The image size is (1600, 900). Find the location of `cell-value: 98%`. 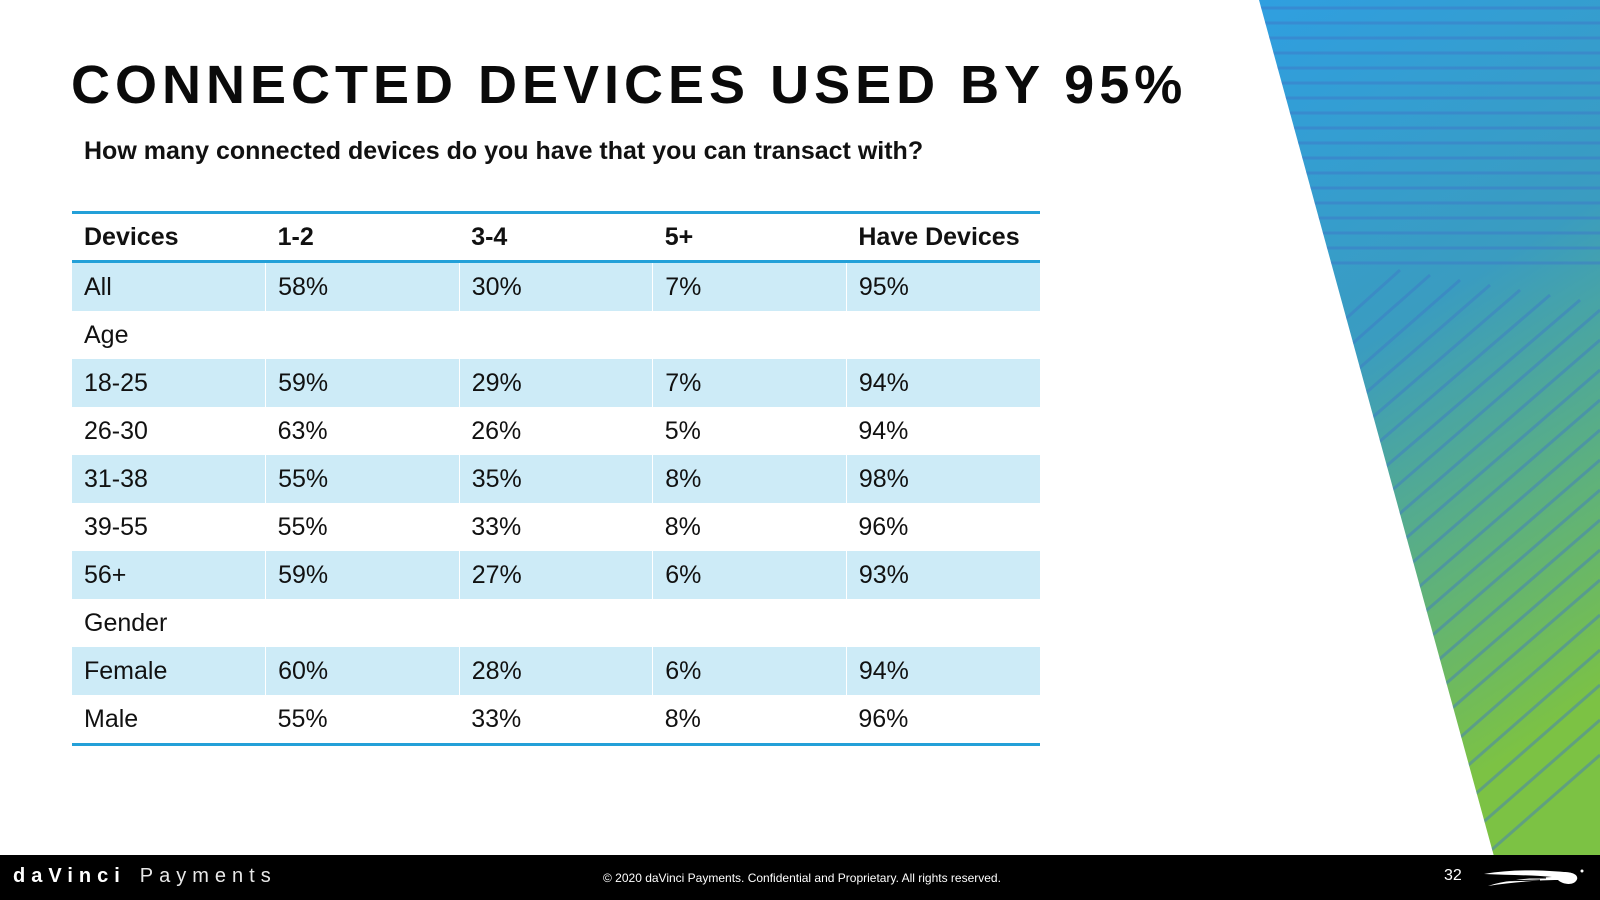

cell-value: 98% is located at coordinates (942, 479).